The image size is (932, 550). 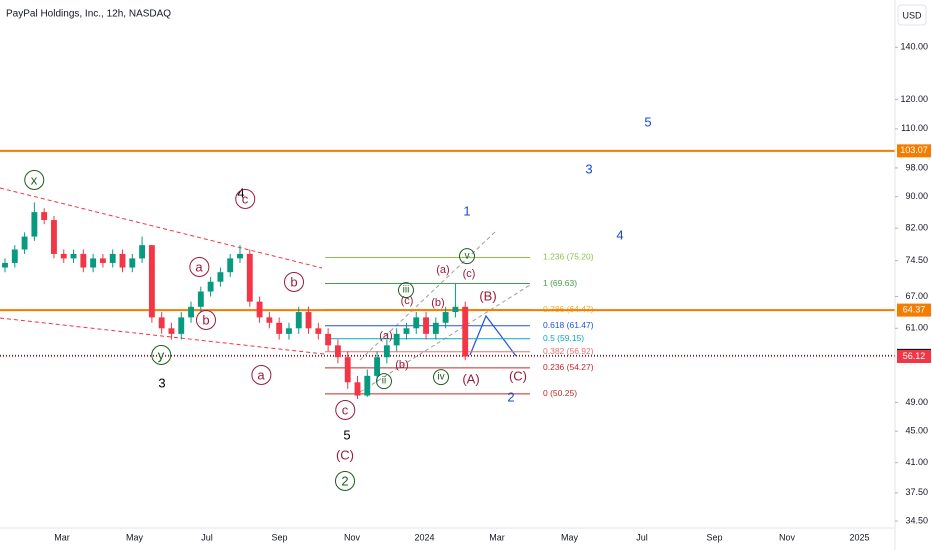 I want to click on wave-label: iv, so click(x=440, y=377).